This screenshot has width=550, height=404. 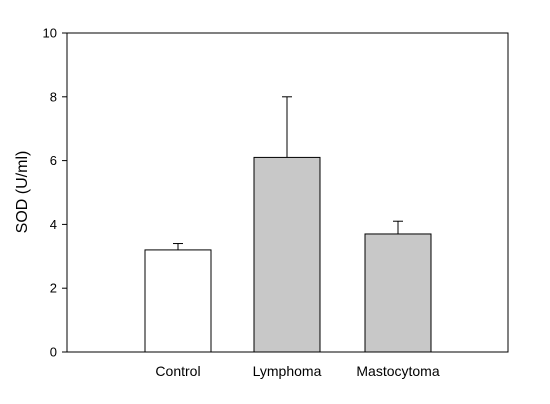 What do you see at coordinates (53, 96) in the screenshot?
I see `y-tick-label: 8` at bounding box center [53, 96].